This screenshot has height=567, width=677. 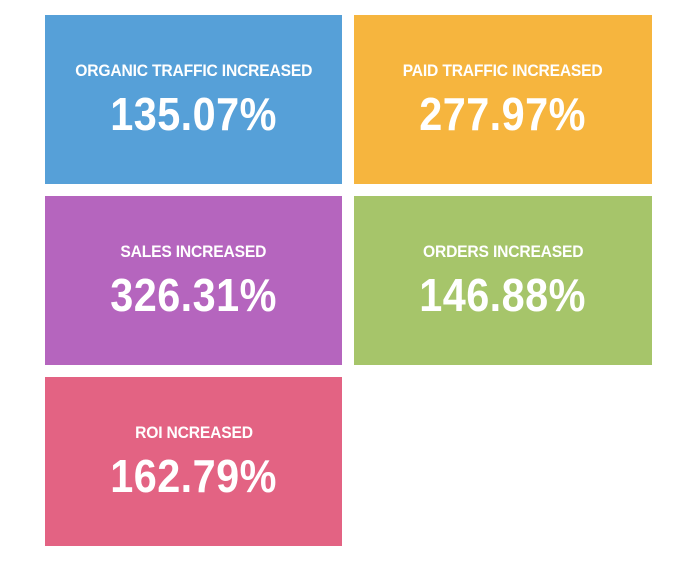 What do you see at coordinates (193, 432) in the screenshot?
I see `roi-label: ROI NCREASED` at bounding box center [193, 432].